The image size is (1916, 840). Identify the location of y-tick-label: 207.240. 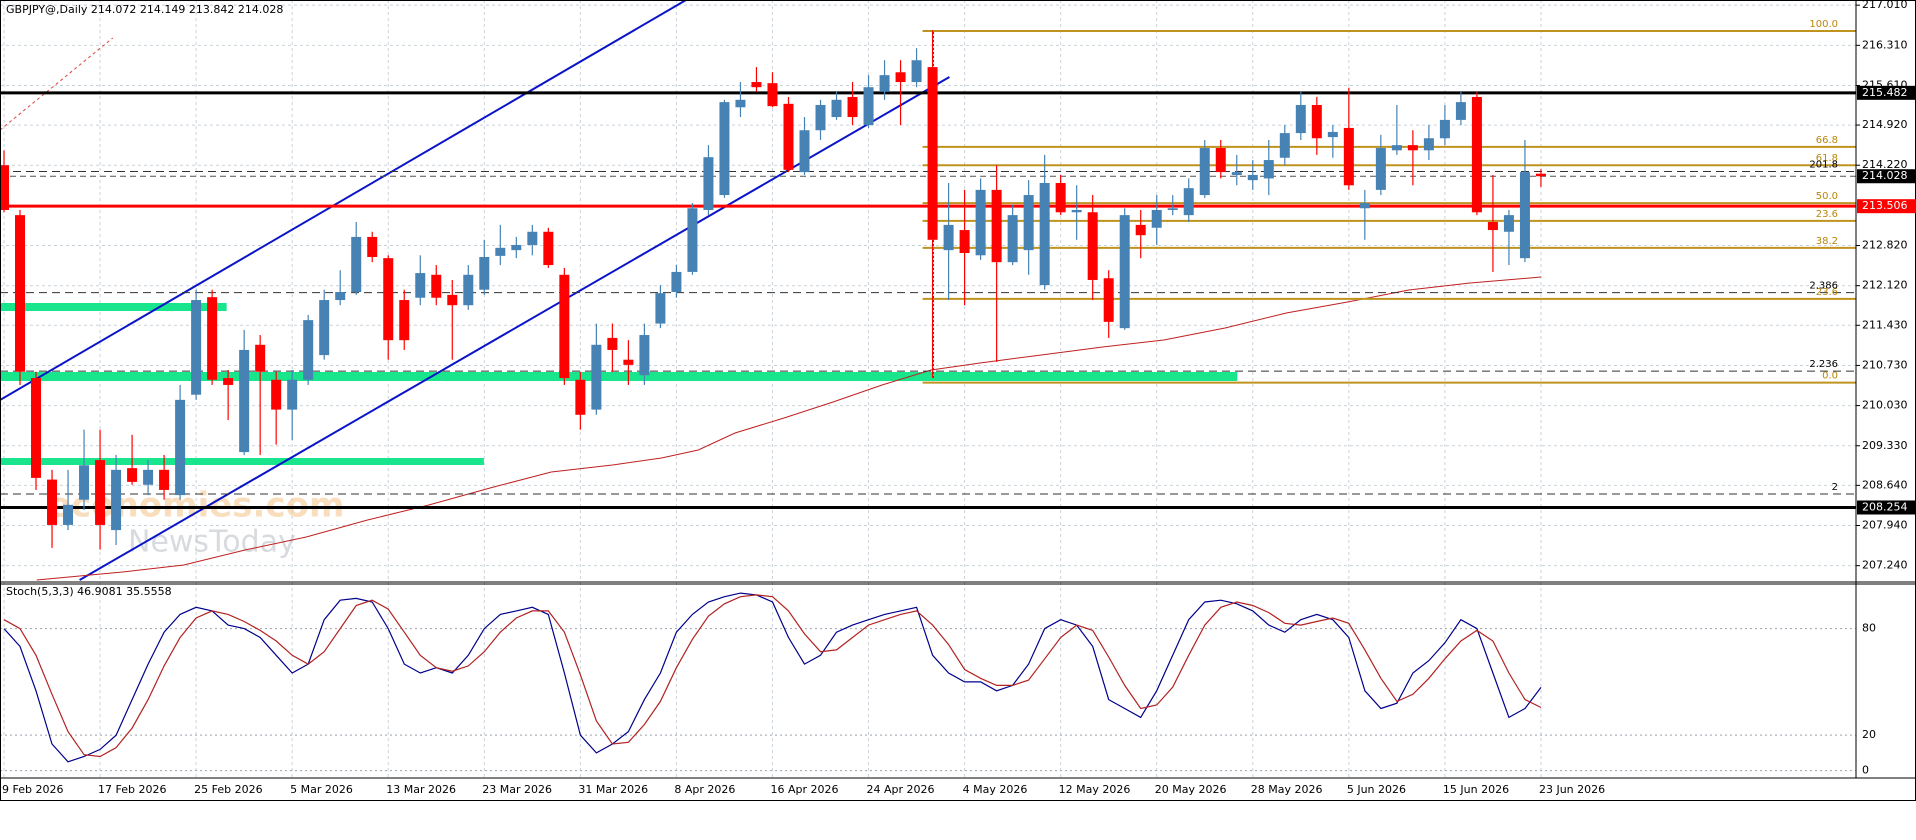
(1885, 565).